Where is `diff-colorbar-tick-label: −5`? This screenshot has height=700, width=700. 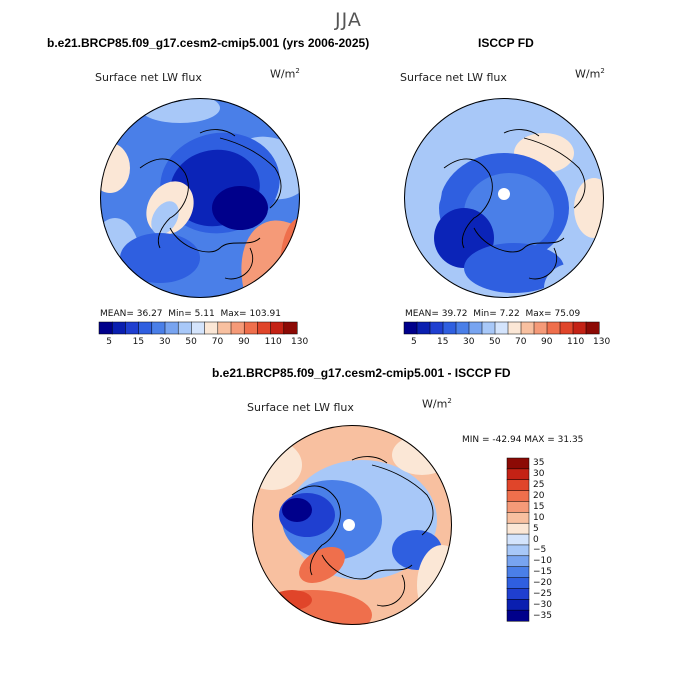 diff-colorbar-tick-label: −5 is located at coordinates (540, 550).